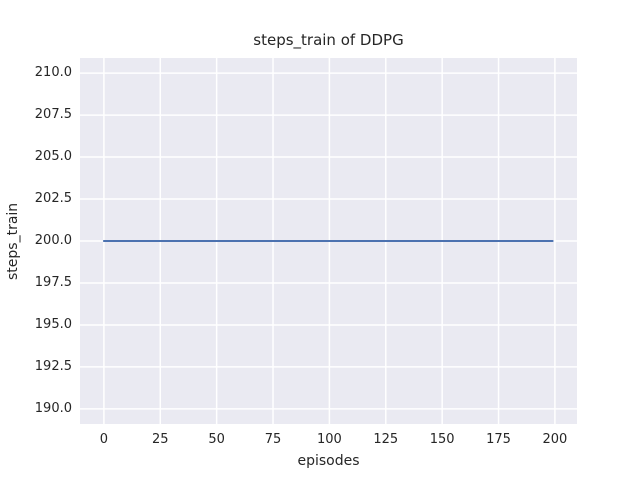  Describe the element at coordinates (53, 115) in the screenshot. I see `y-tick-label: 207.5` at that location.